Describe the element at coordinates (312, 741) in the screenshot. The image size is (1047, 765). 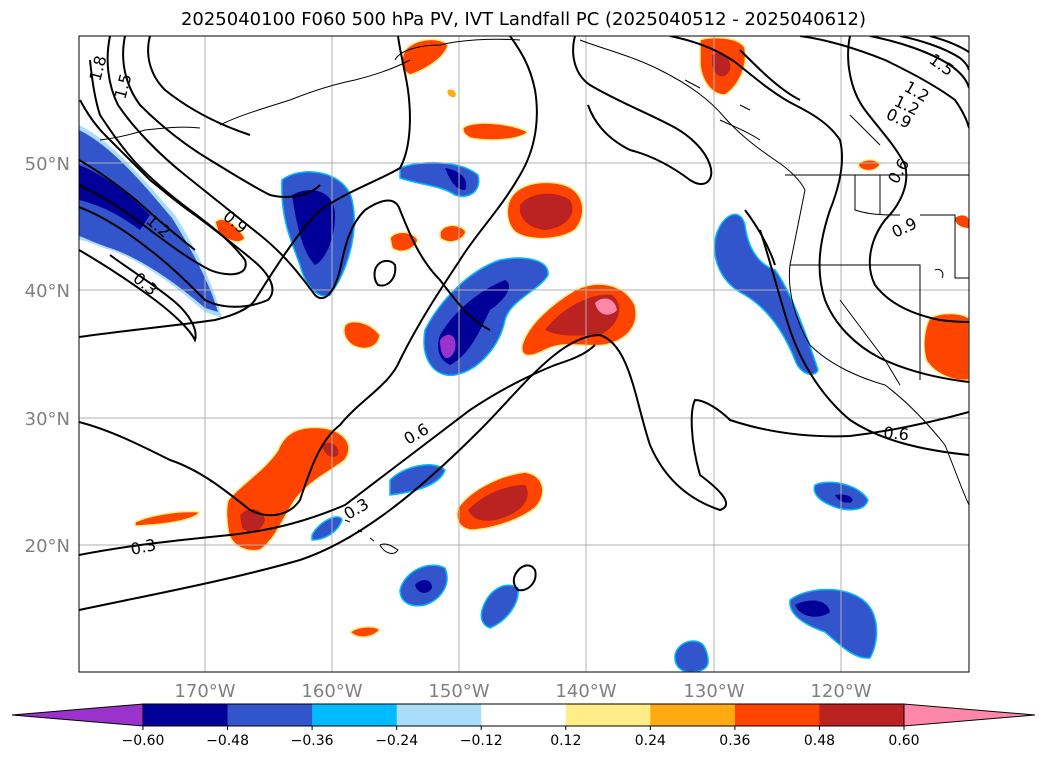
I see `colorbar-tick-label: −0.36` at that location.